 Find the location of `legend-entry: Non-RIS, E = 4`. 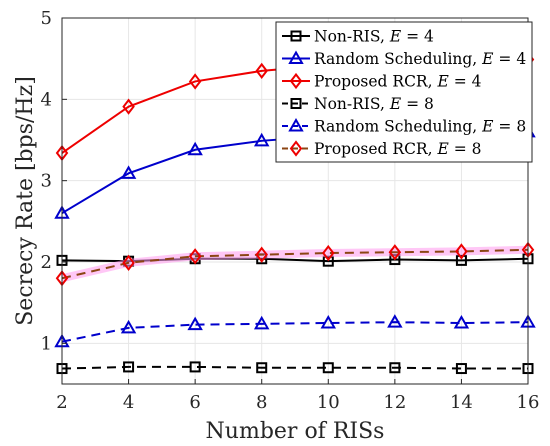

legend-entry: Non-RIS, E = 4 is located at coordinates (358, 37).